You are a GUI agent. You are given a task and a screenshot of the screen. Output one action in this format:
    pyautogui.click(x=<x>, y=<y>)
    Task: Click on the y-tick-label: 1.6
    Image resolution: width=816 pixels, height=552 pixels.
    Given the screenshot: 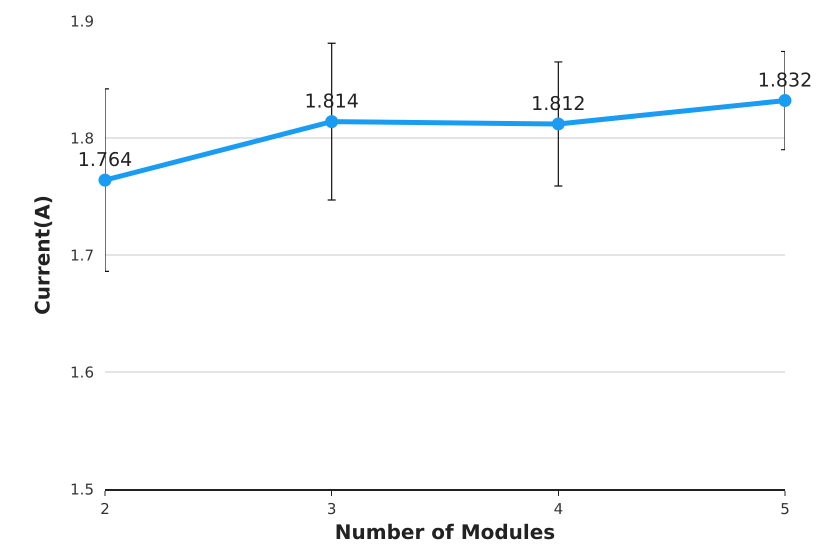 What is the action you would take?
    pyautogui.click(x=82, y=372)
    